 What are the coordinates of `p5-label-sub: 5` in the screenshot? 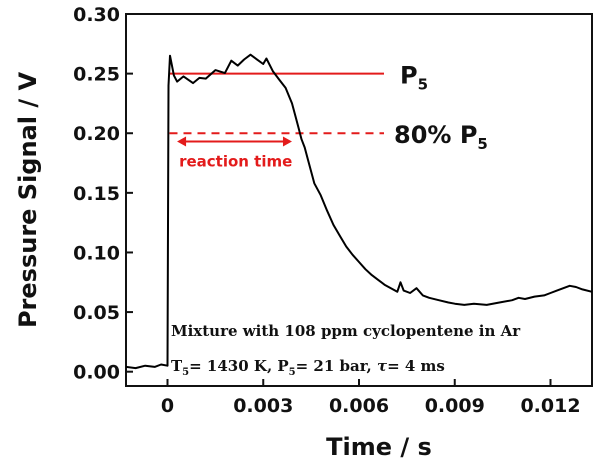 It's located at (423, 85).